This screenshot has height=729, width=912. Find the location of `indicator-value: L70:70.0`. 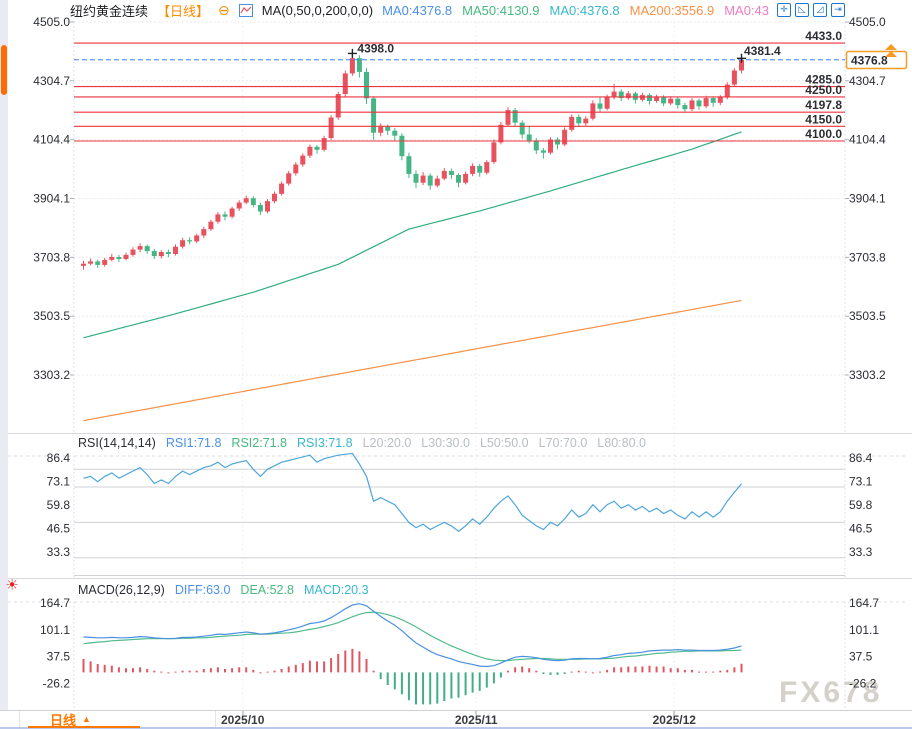

indicator-value: L70:70.0 is located at coordinates (563, 443).